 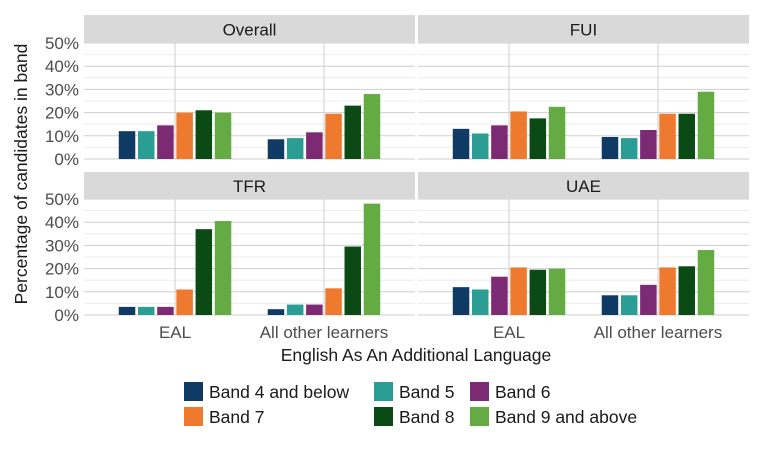 I want to click on legend-label: Band 7, so click(x=236, y=417).